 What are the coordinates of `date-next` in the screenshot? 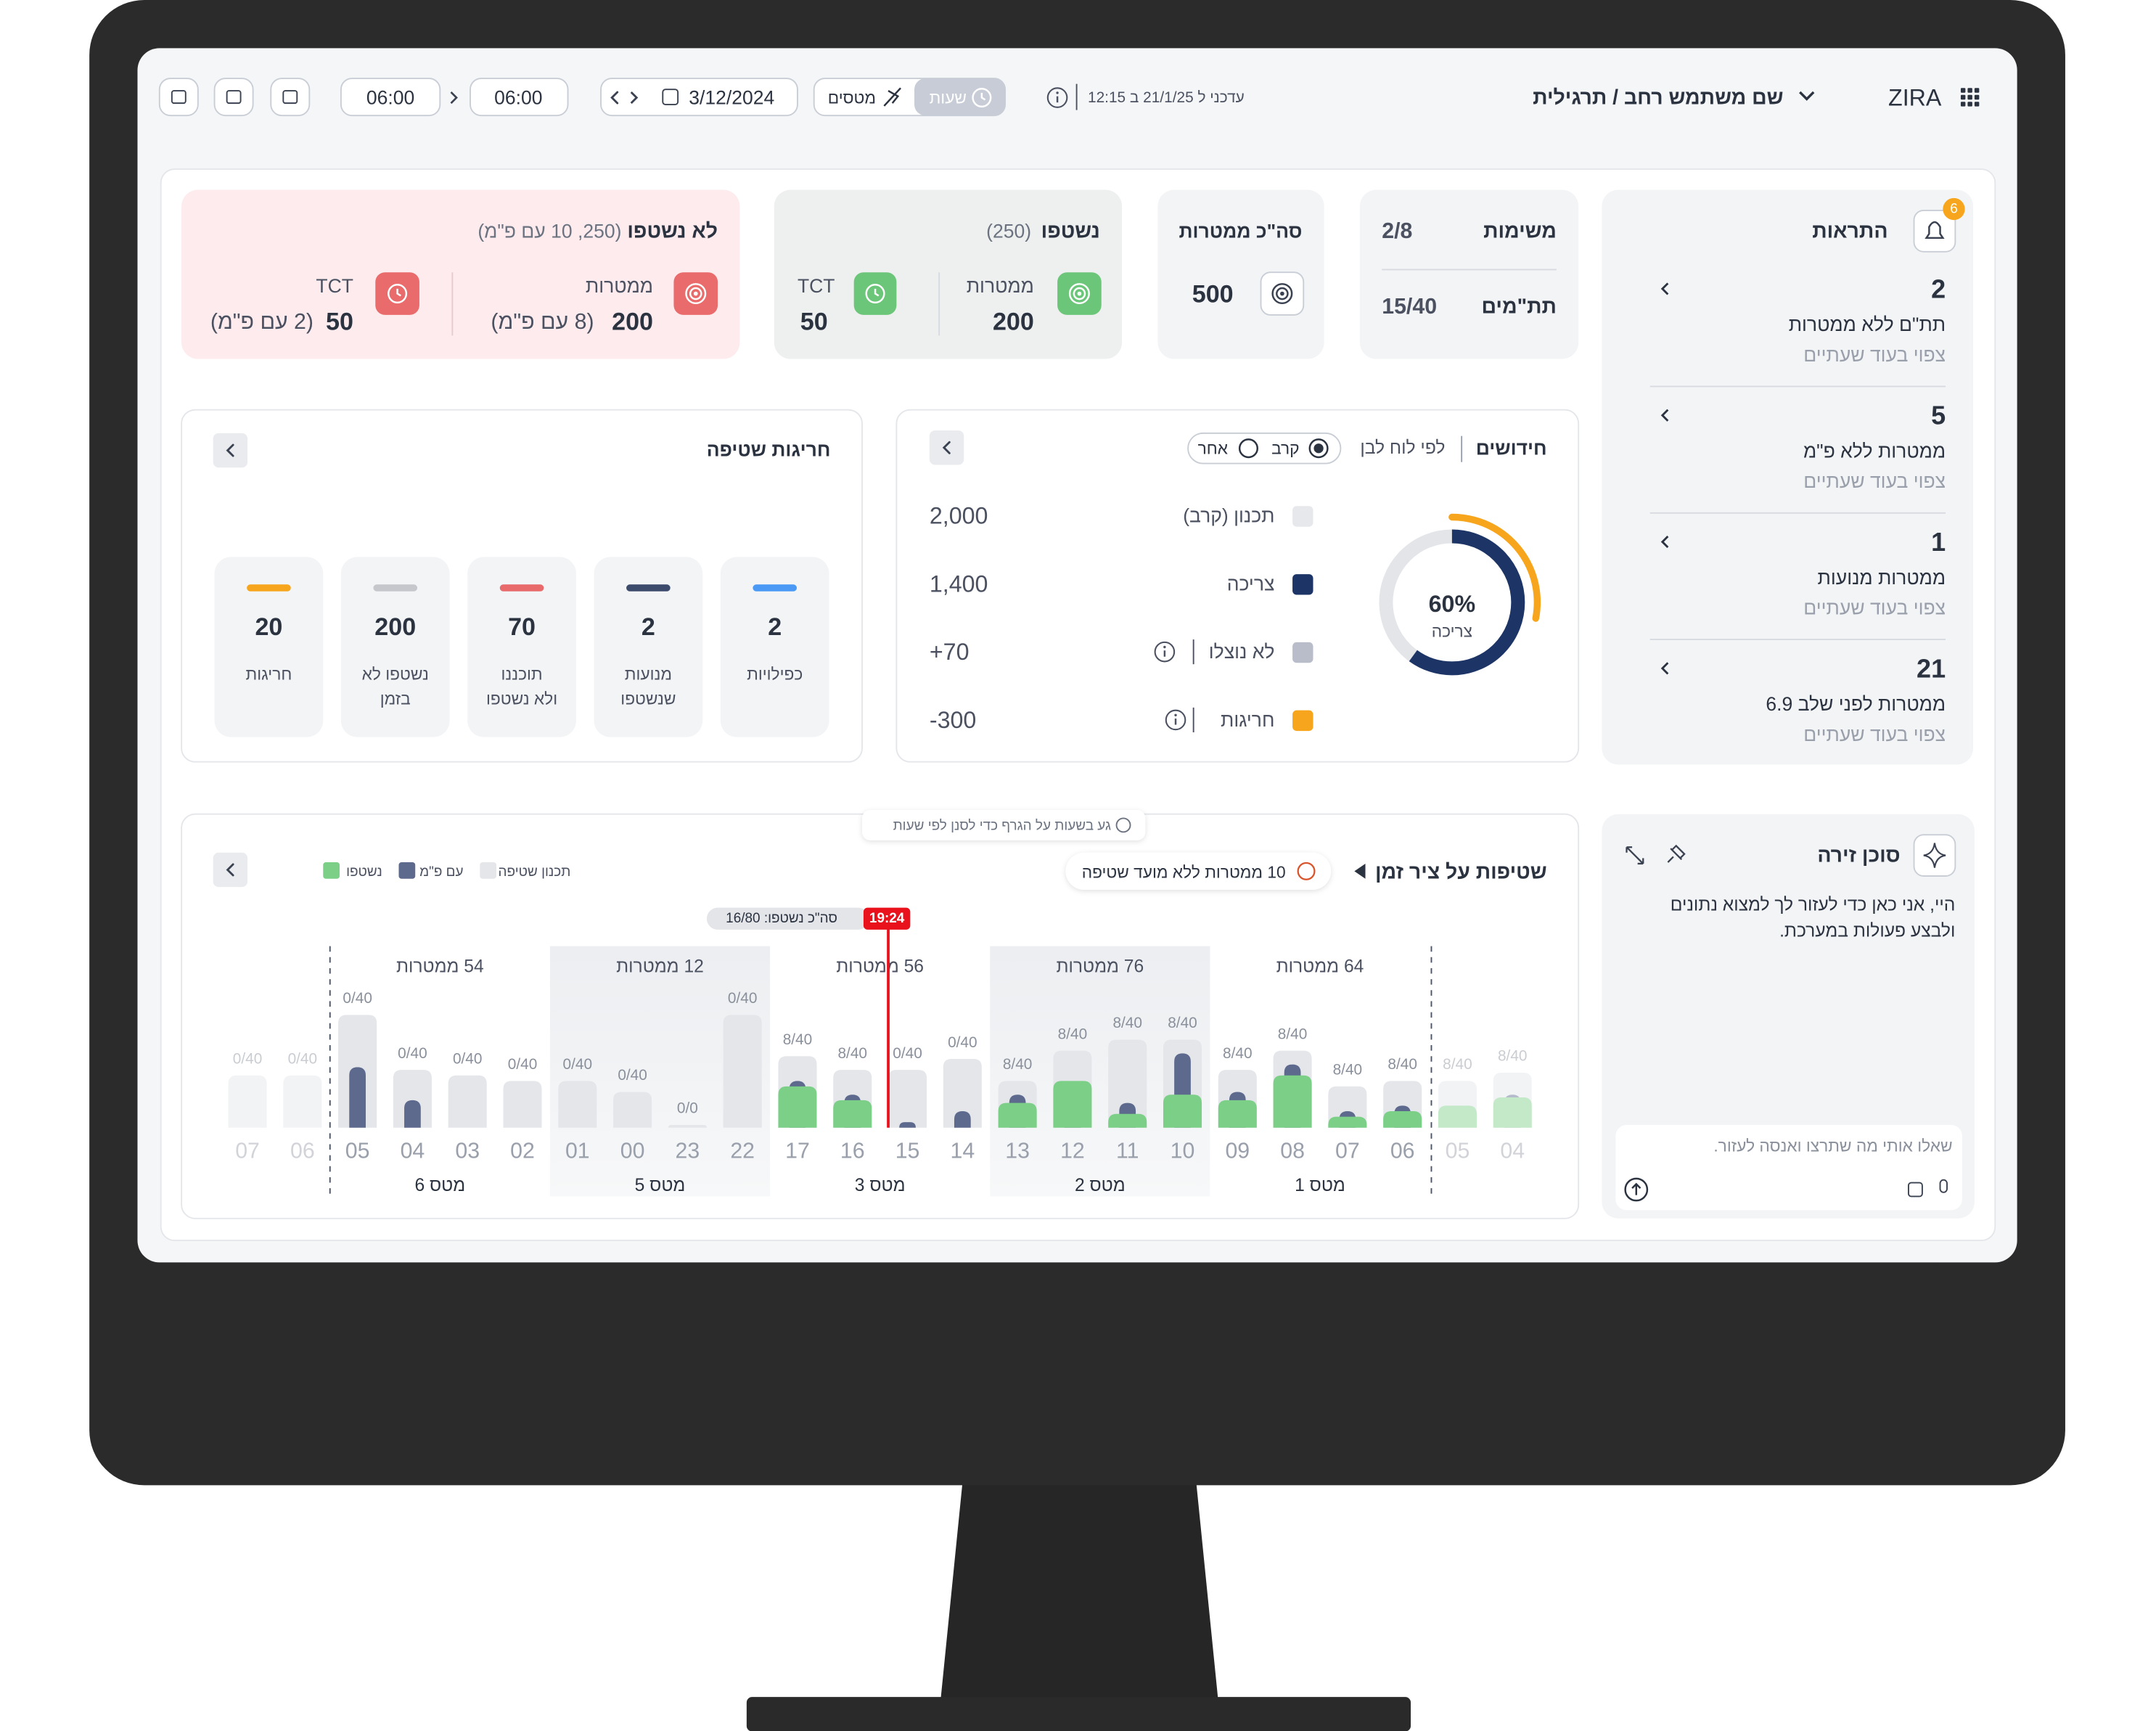 It's located at (634, 98).